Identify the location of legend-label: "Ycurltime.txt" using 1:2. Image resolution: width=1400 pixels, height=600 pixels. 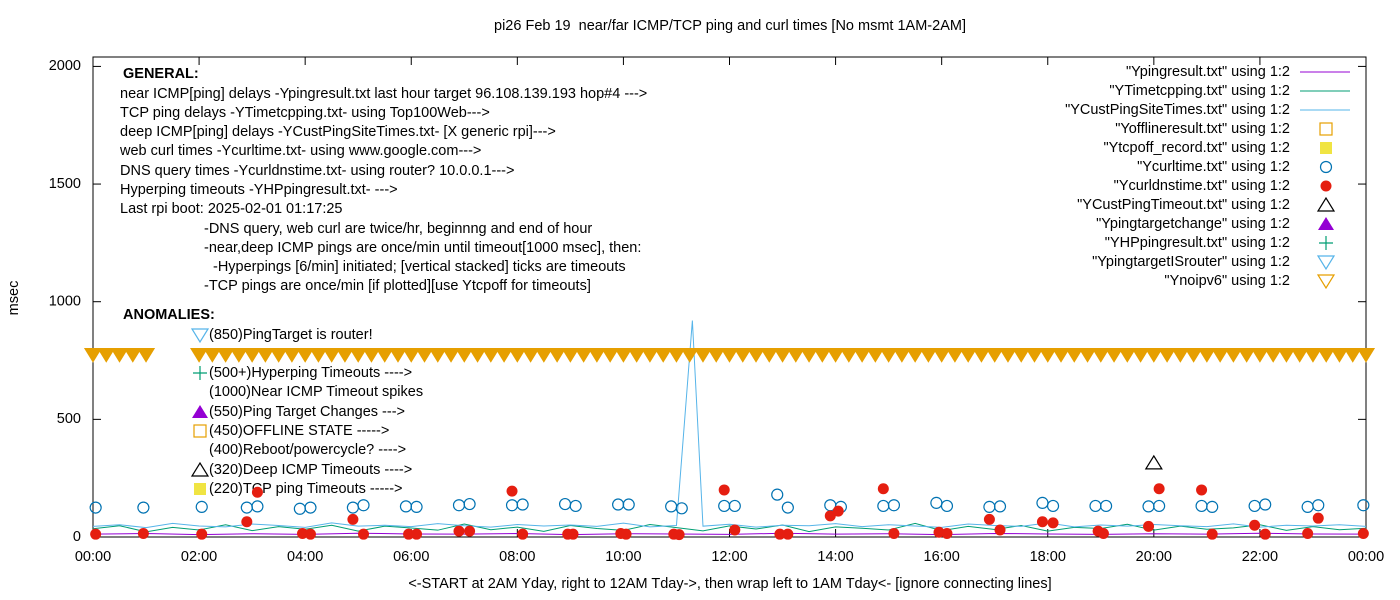
(1213, 167).